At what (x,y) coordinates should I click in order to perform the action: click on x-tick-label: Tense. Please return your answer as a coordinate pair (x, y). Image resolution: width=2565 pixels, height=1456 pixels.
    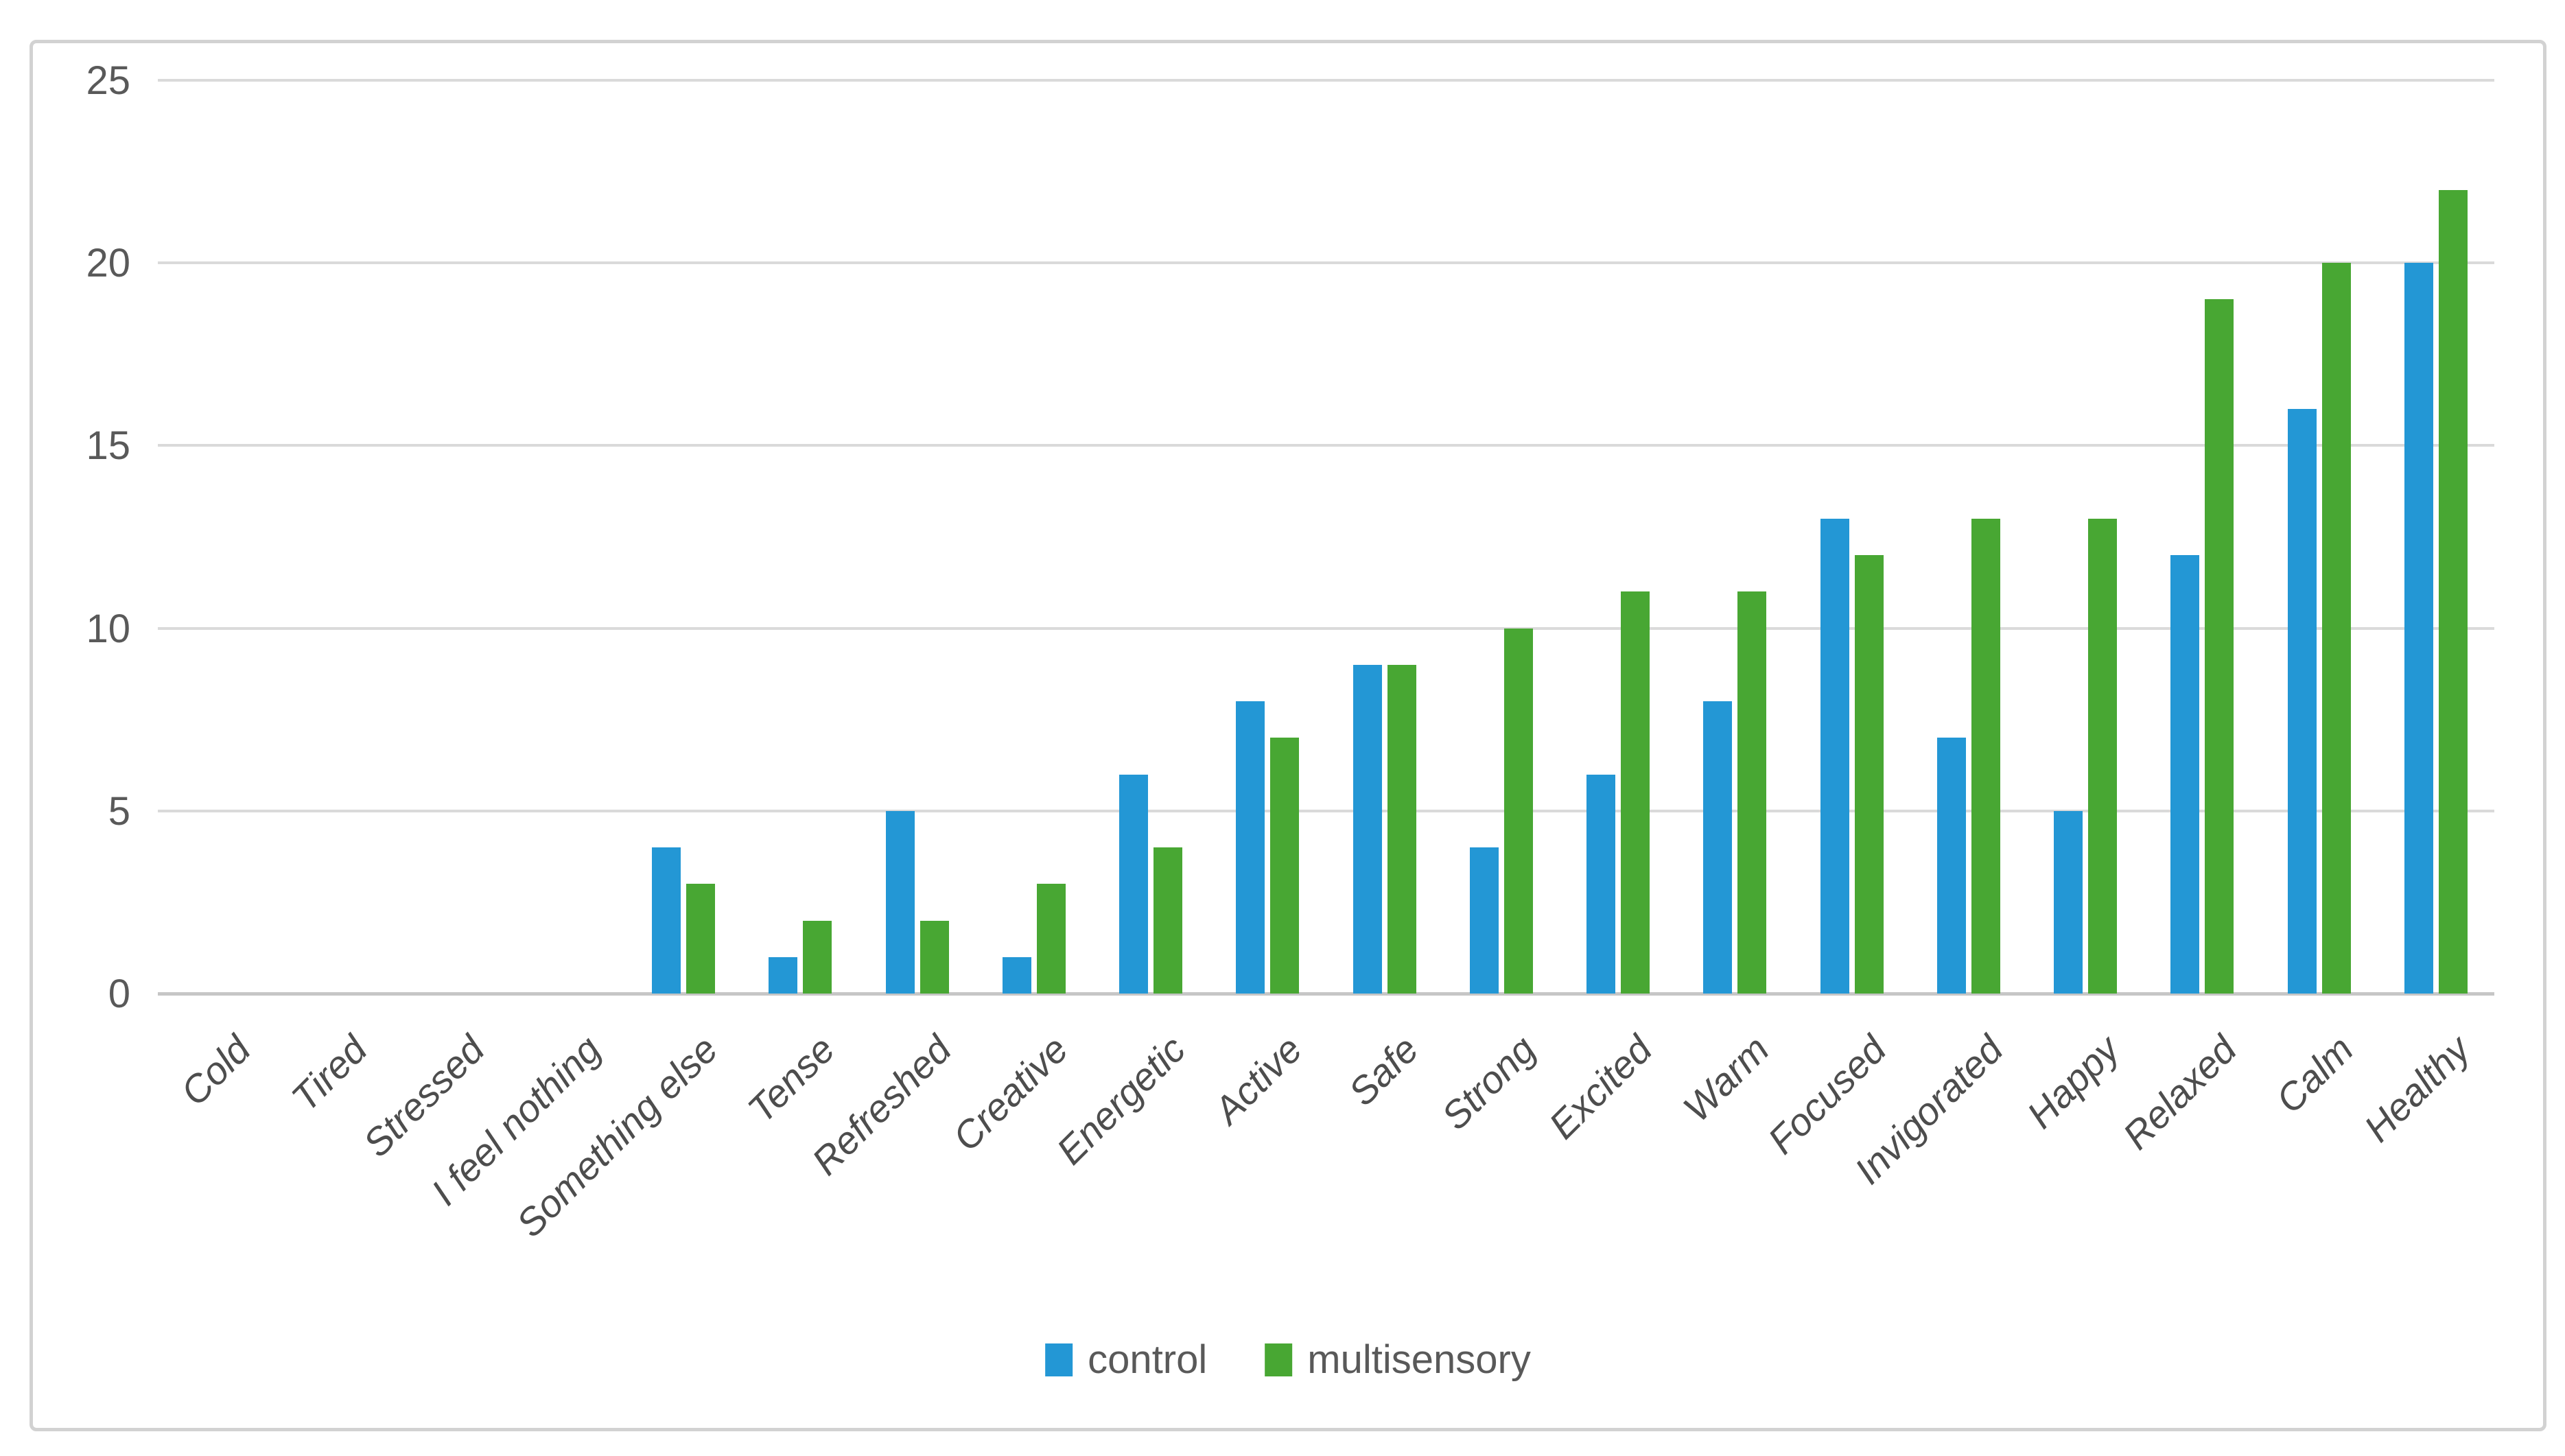
    Looking at the image, I should click on (791, 1079).